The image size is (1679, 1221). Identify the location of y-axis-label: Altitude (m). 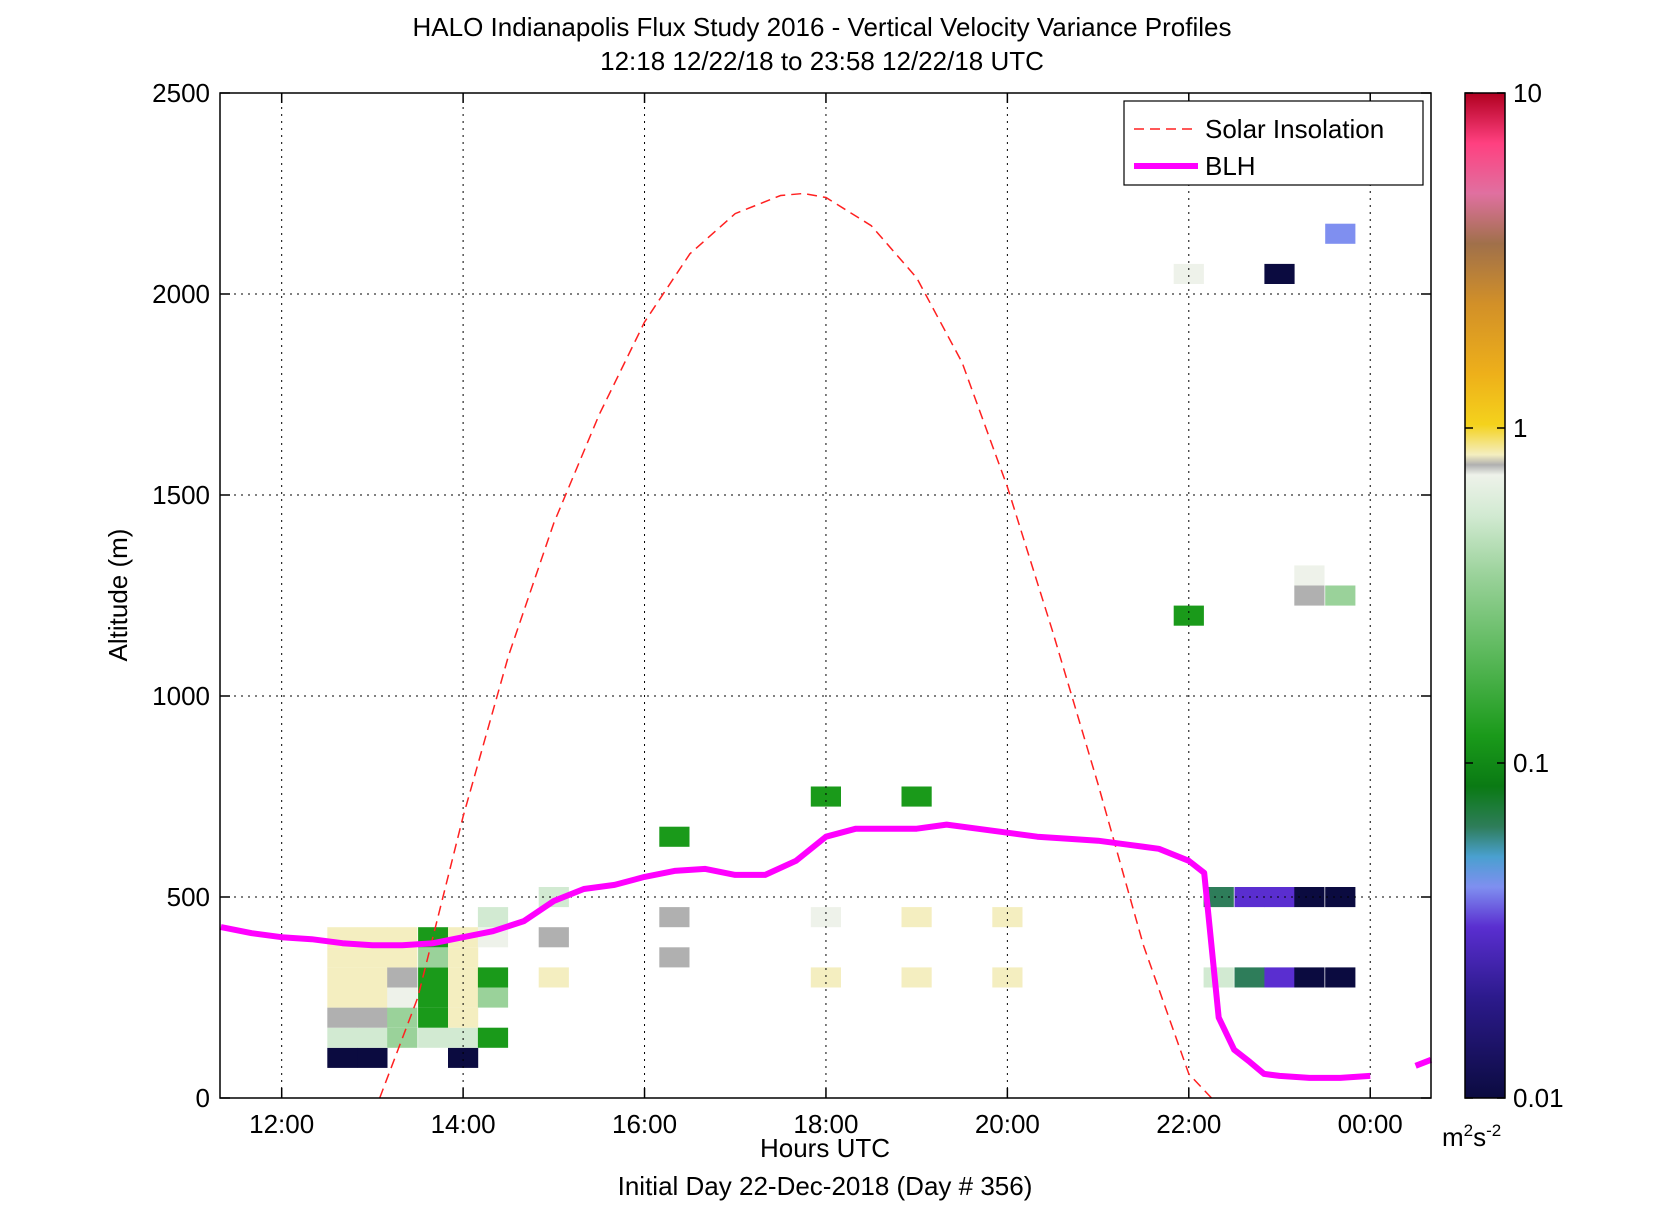
(118, 595).